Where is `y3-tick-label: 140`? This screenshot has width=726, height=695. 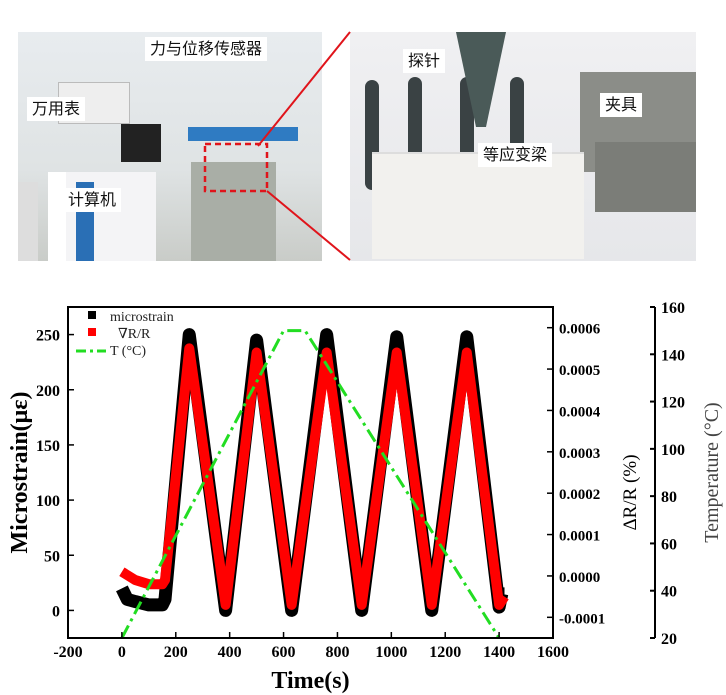
y3-tick-label: 140 is located at coordinates (673, 355).